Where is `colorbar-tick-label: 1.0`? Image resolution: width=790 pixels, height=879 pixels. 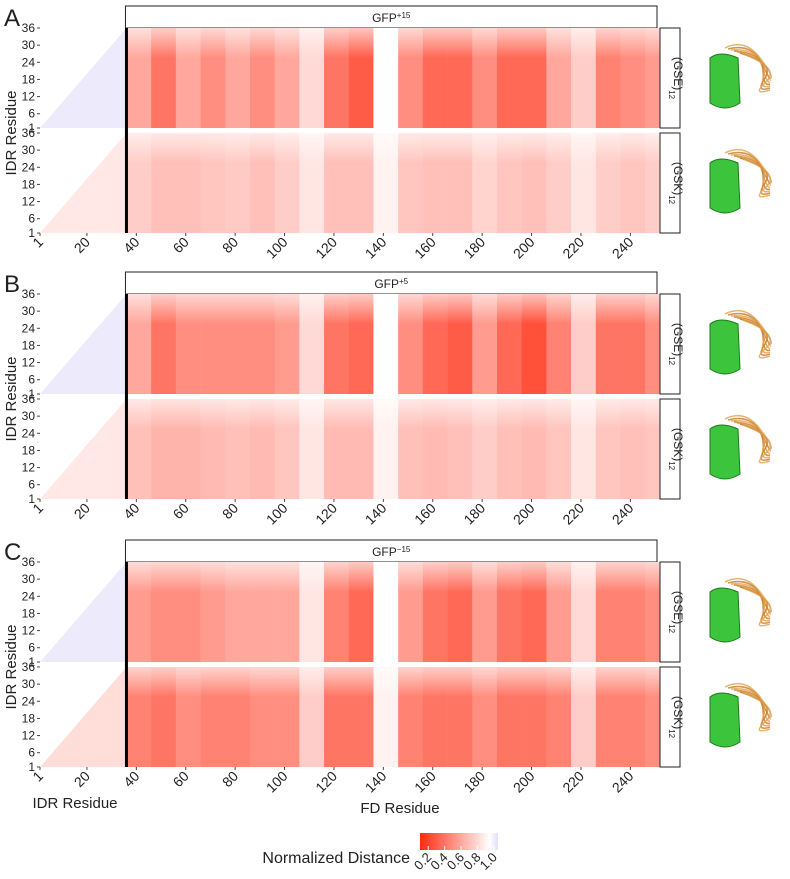
colorbar-tick-label: 1.0 is located at coordinates (488, 861).